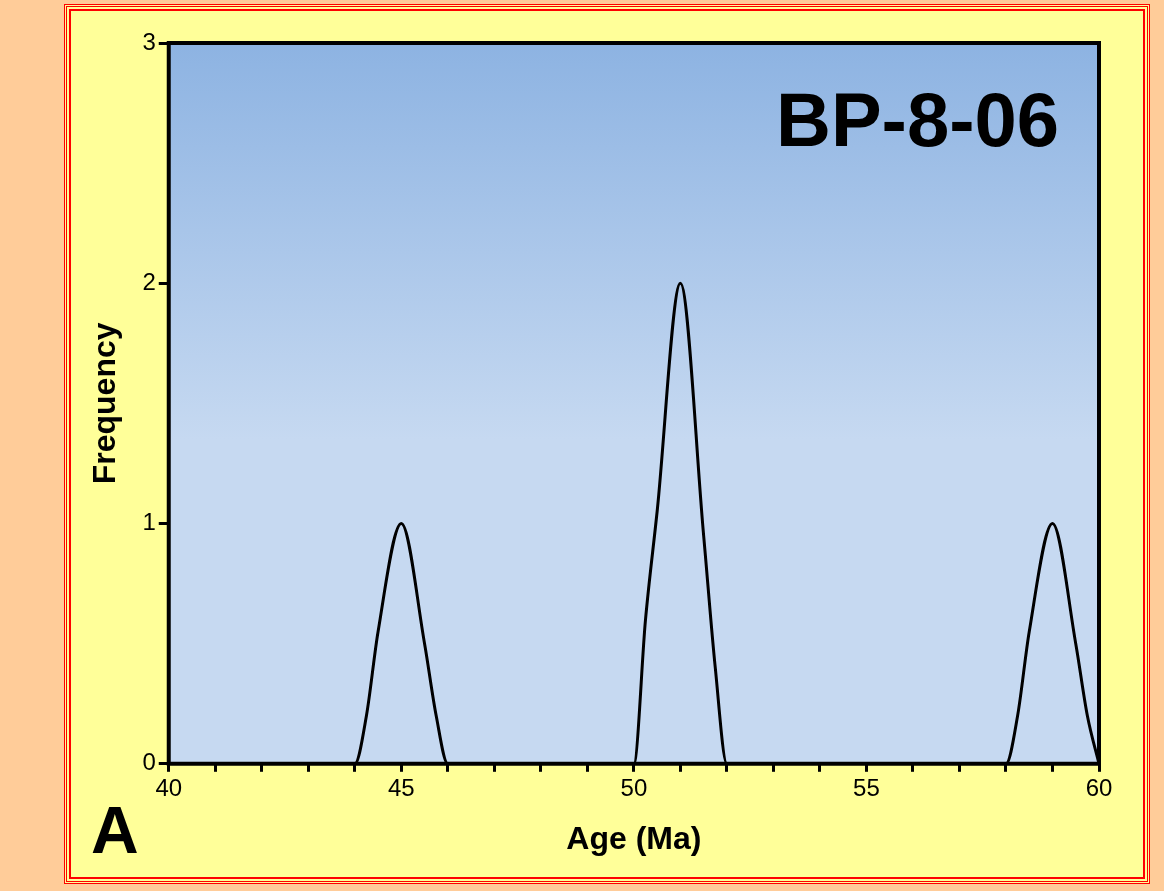  I want to click on chart-title: BP-8-06, so click(917, 119).